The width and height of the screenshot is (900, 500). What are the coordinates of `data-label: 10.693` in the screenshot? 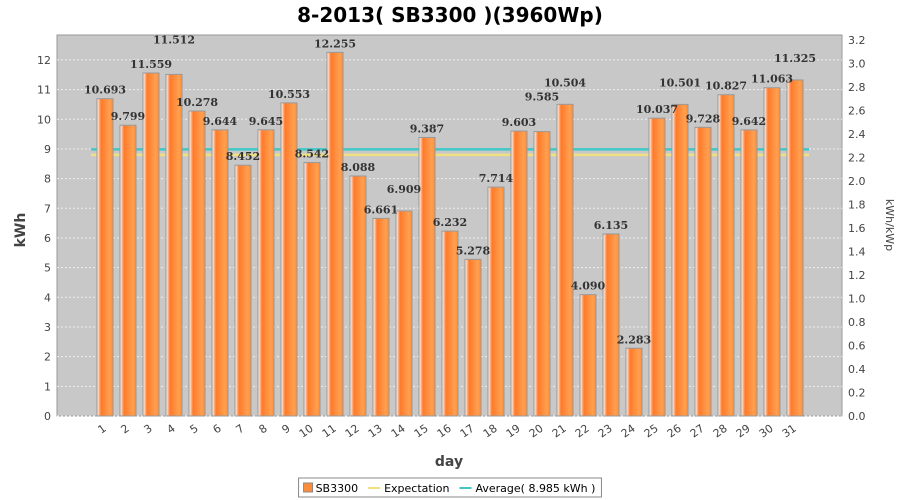 It's located at (105, 90).